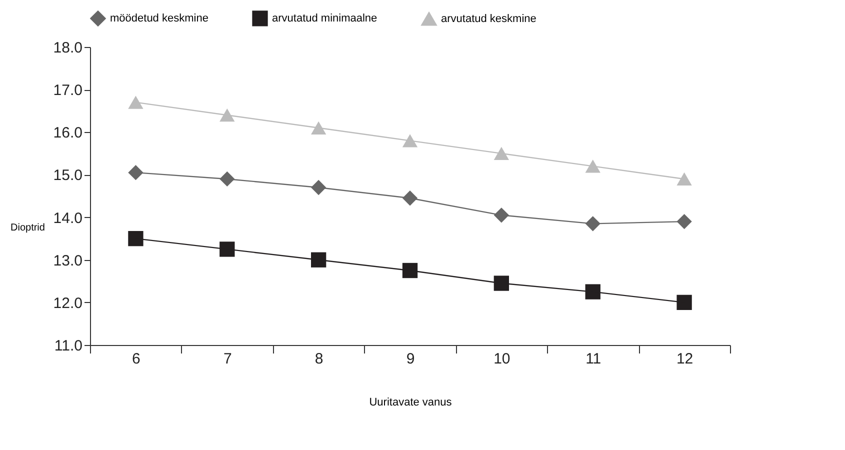  Describe the element at coordinates (67, 303) in the screenshot. I see `y-tick-label: 12.0` at that location.